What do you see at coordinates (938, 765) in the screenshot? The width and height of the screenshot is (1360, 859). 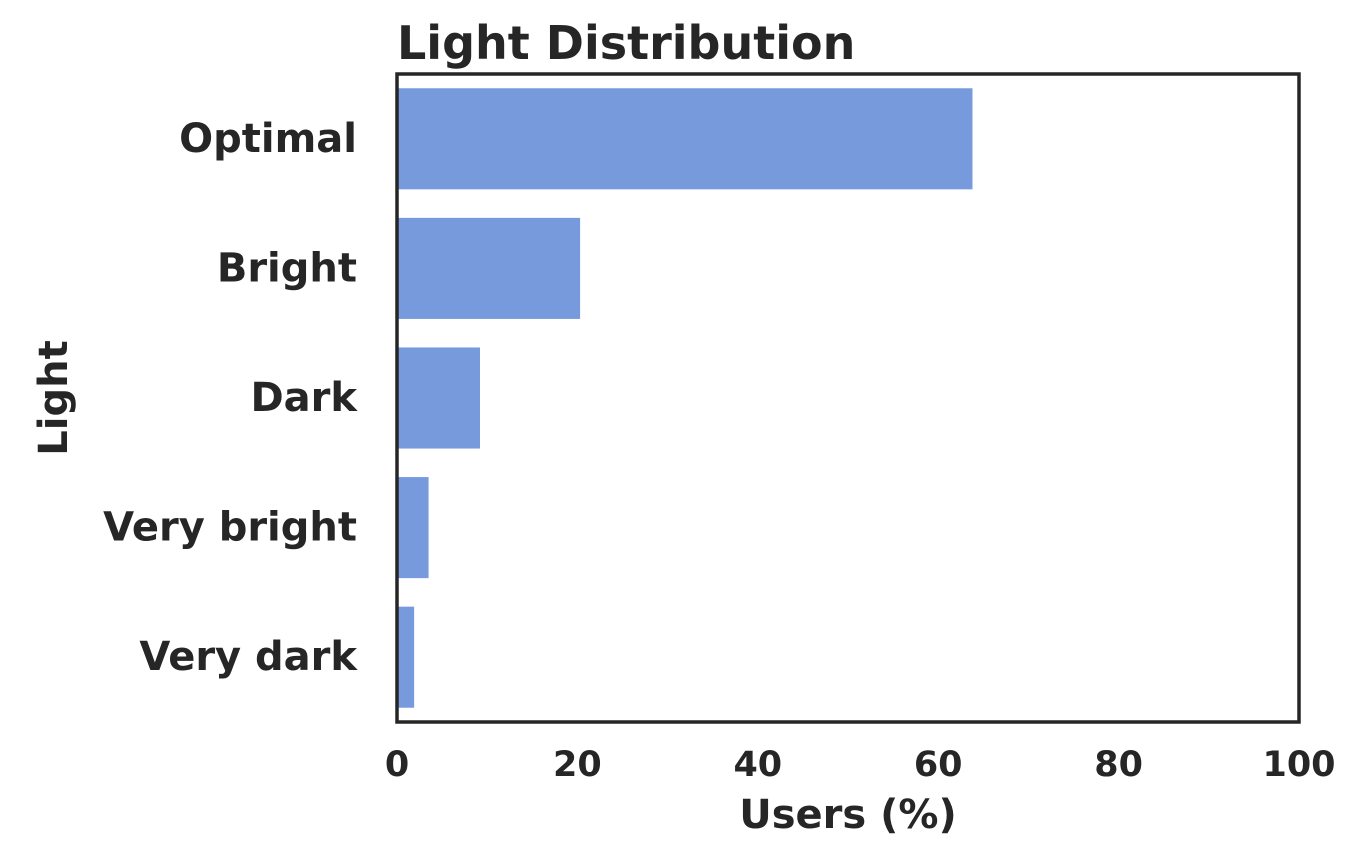 I see `x-tick-label: 60` at bounding box center [938, 765].